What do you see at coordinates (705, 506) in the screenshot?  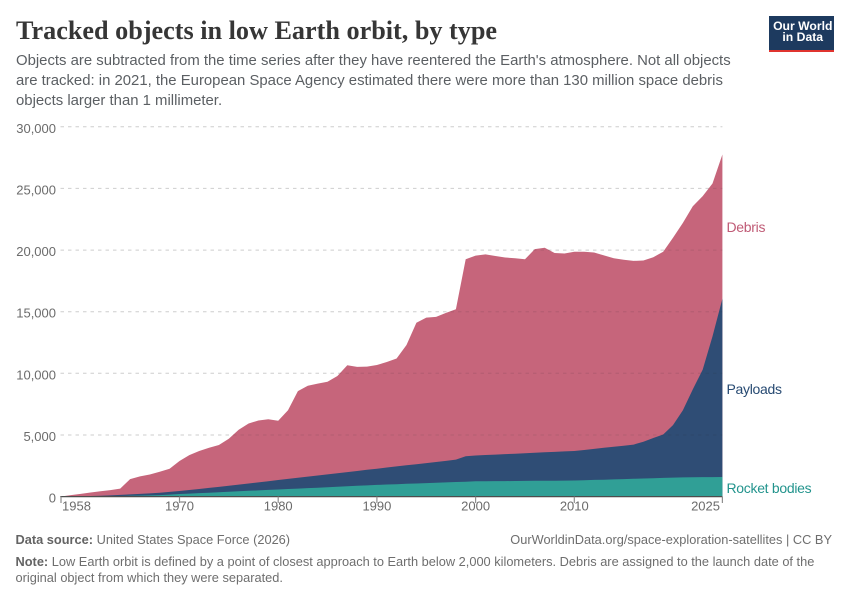 I see `svg-text: 2025` at bounding box center [705, 506].